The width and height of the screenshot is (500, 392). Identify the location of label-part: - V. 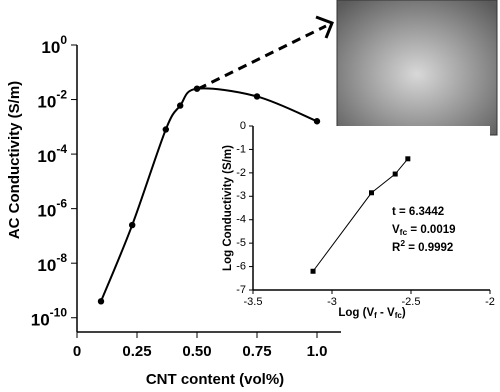
(386, 313).